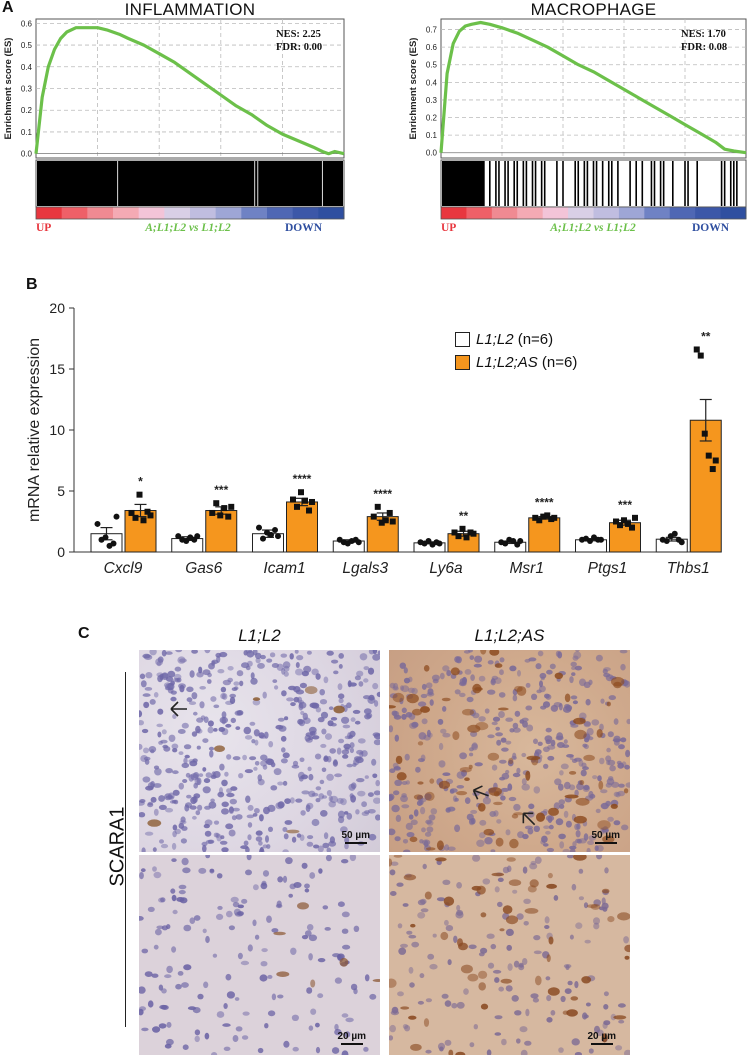 The image size is (750, 1055). What do you see at coordinates (203, 568) in the screenshot?
I see `category-label-gas6: Gas6` at bounding box center [203, 568].